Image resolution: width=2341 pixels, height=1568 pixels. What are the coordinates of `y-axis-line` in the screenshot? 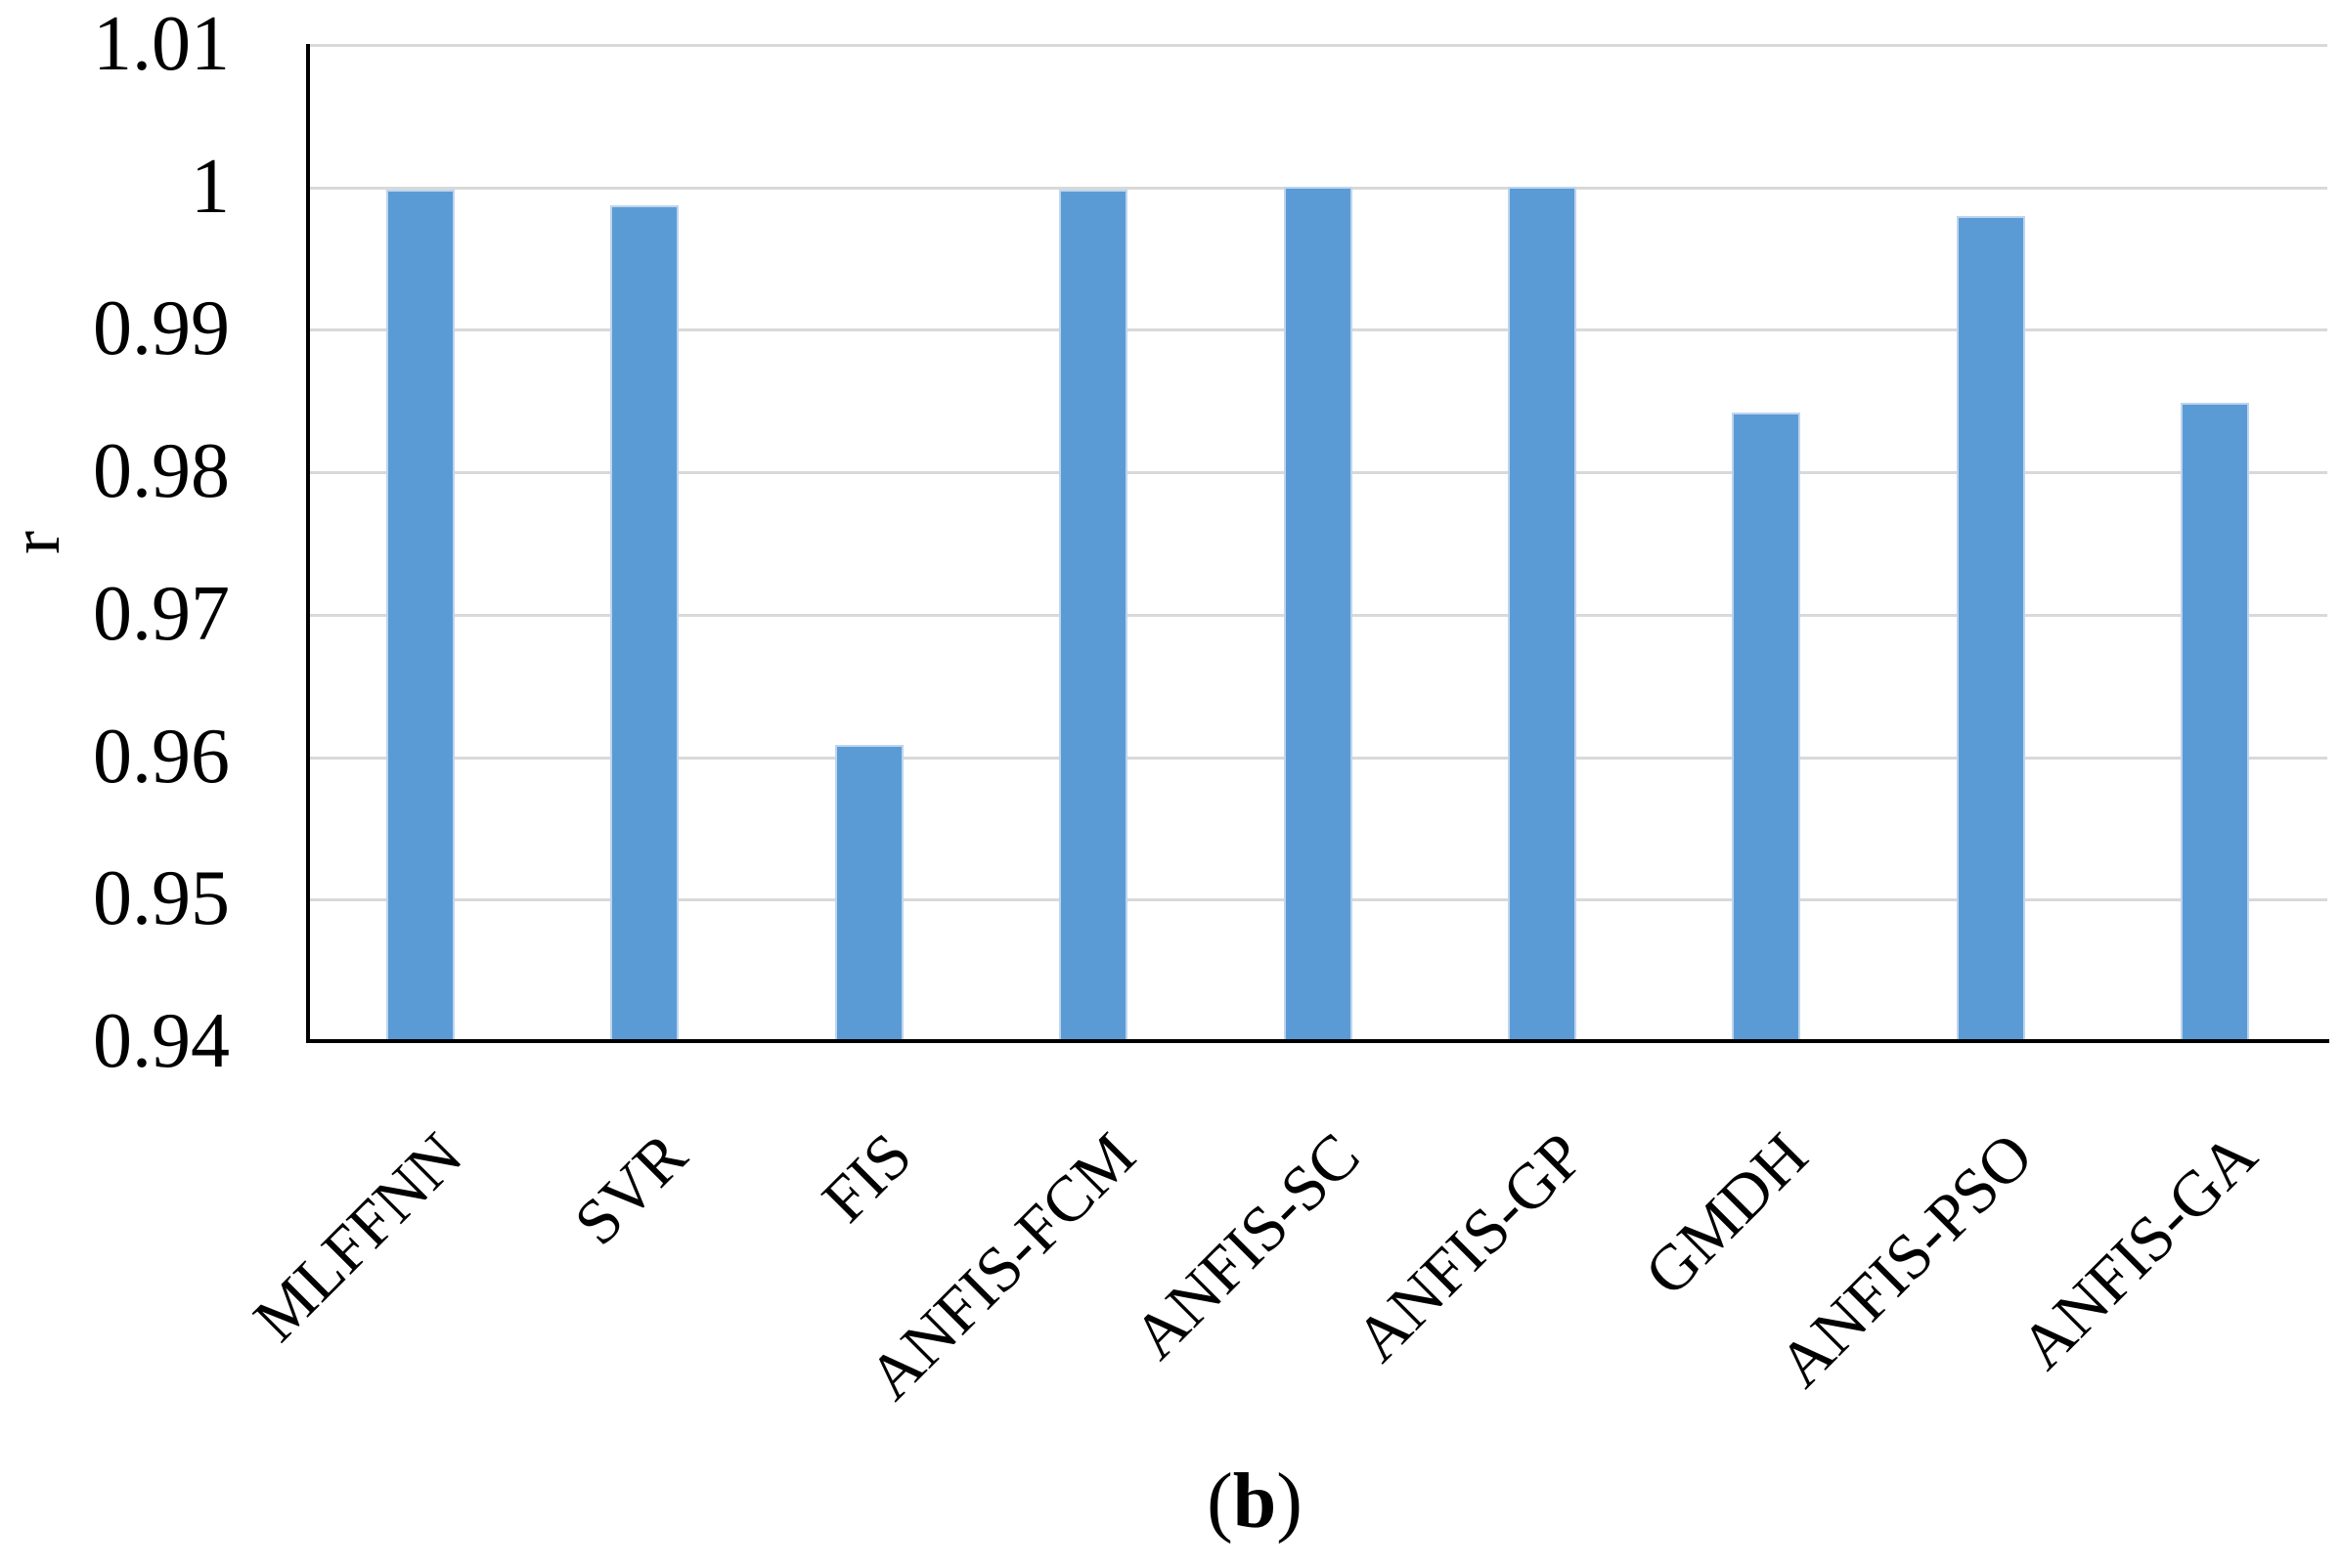 It's located at (308, 544).